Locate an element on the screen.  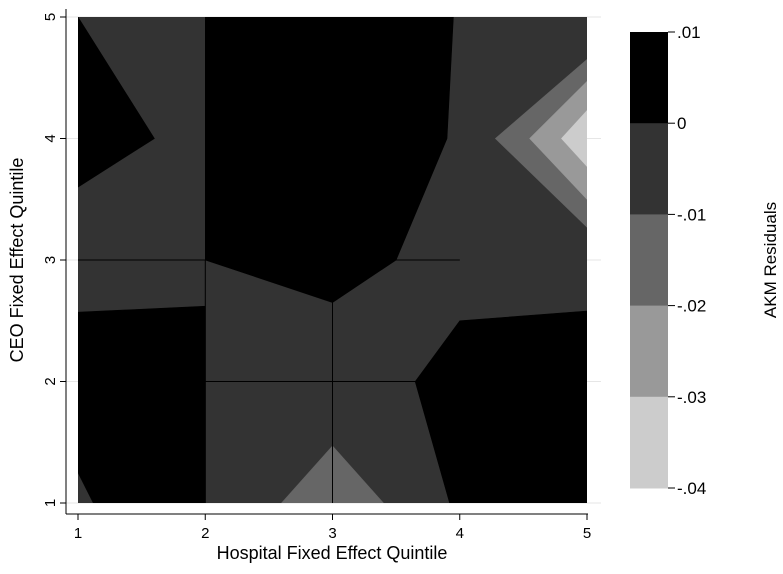
x-axis-title: Hospital Fixed Effect Quintile is located at coordinates (332, 553).